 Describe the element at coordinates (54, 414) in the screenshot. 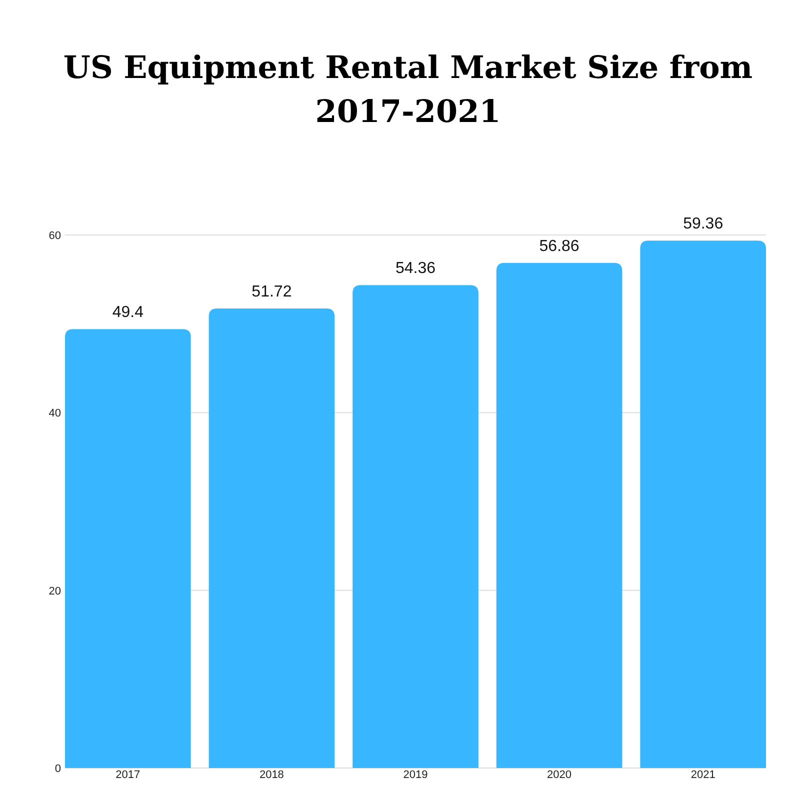

I see `y-tick-label: 40` at that location.